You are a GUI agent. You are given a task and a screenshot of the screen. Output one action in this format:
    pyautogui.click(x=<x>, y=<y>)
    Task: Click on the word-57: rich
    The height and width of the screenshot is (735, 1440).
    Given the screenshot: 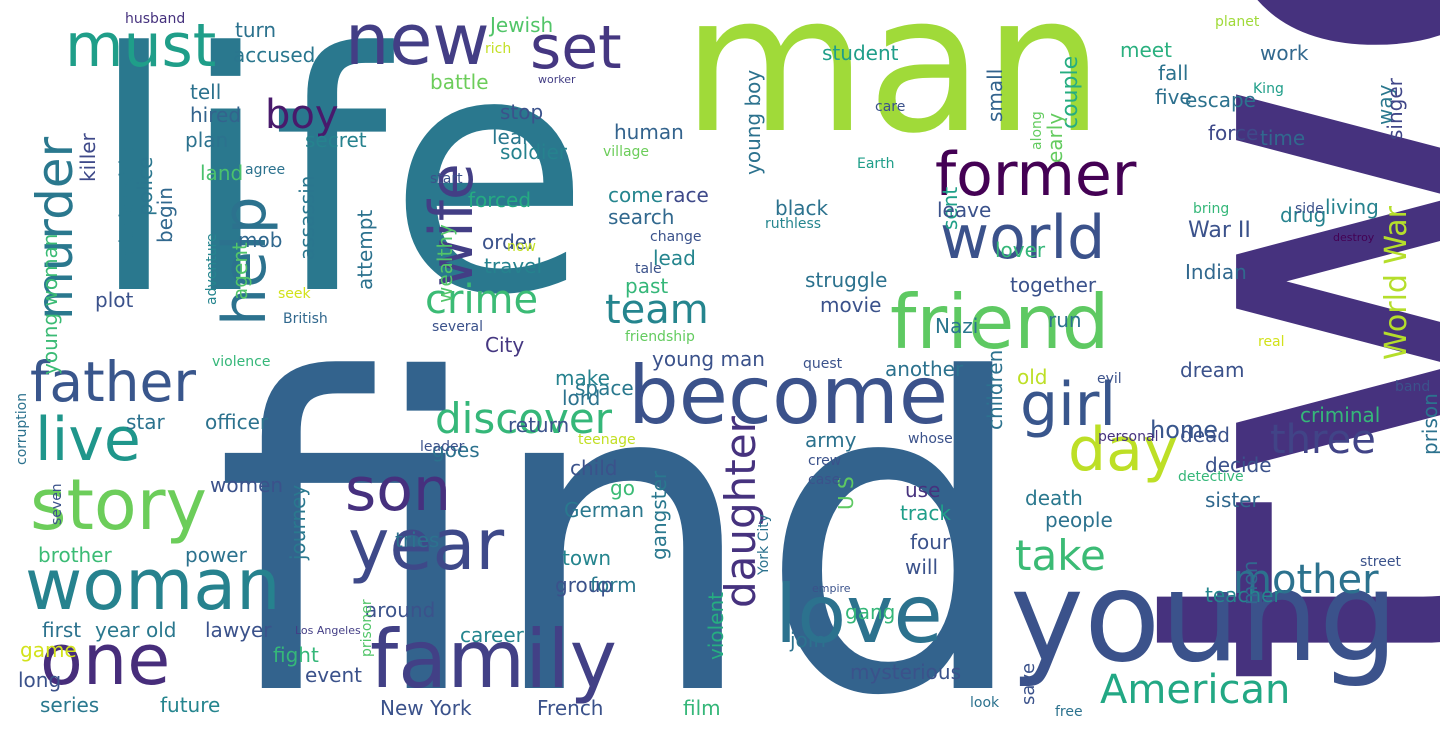 What is the action you would take?
    pyautogui.click(x=498, y=49)
    